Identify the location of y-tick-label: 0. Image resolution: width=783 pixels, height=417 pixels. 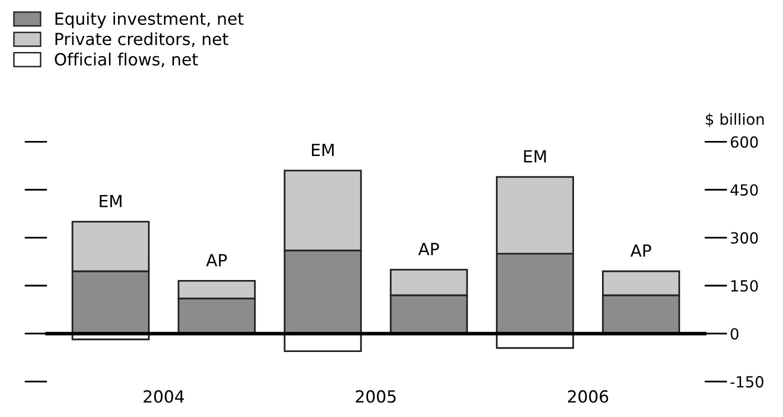
(734, 334).